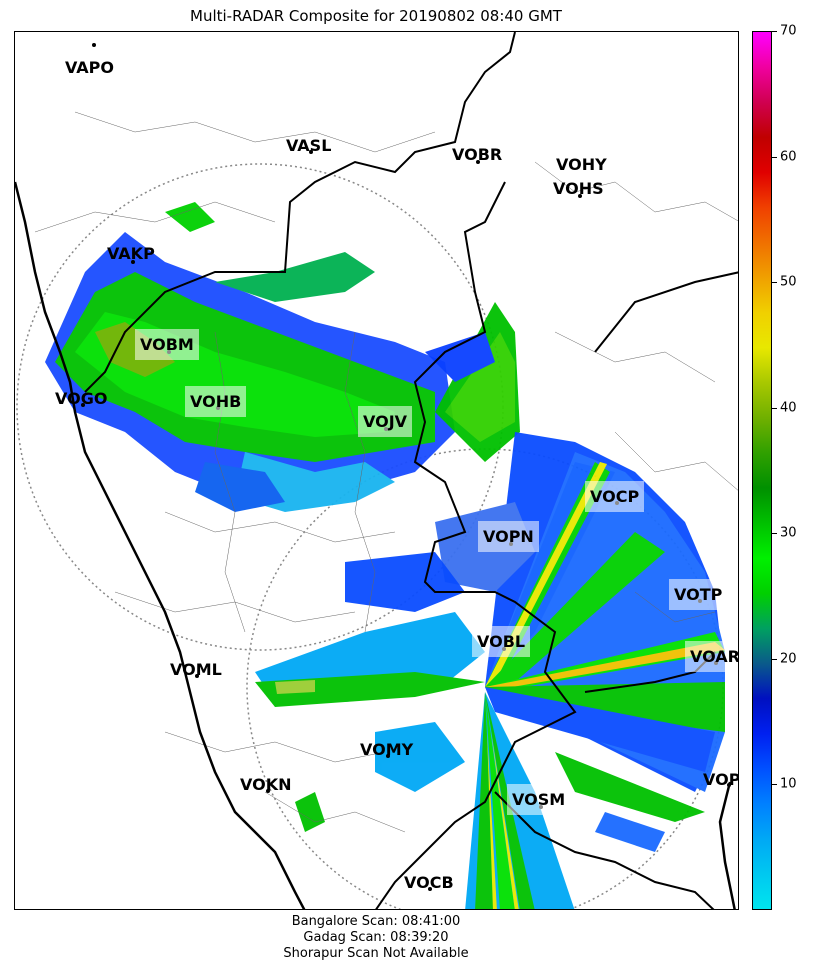  Describe the element at coordinates (788, 31) in the screenshot. I see `colorbar-tick-label: 70` at that location.